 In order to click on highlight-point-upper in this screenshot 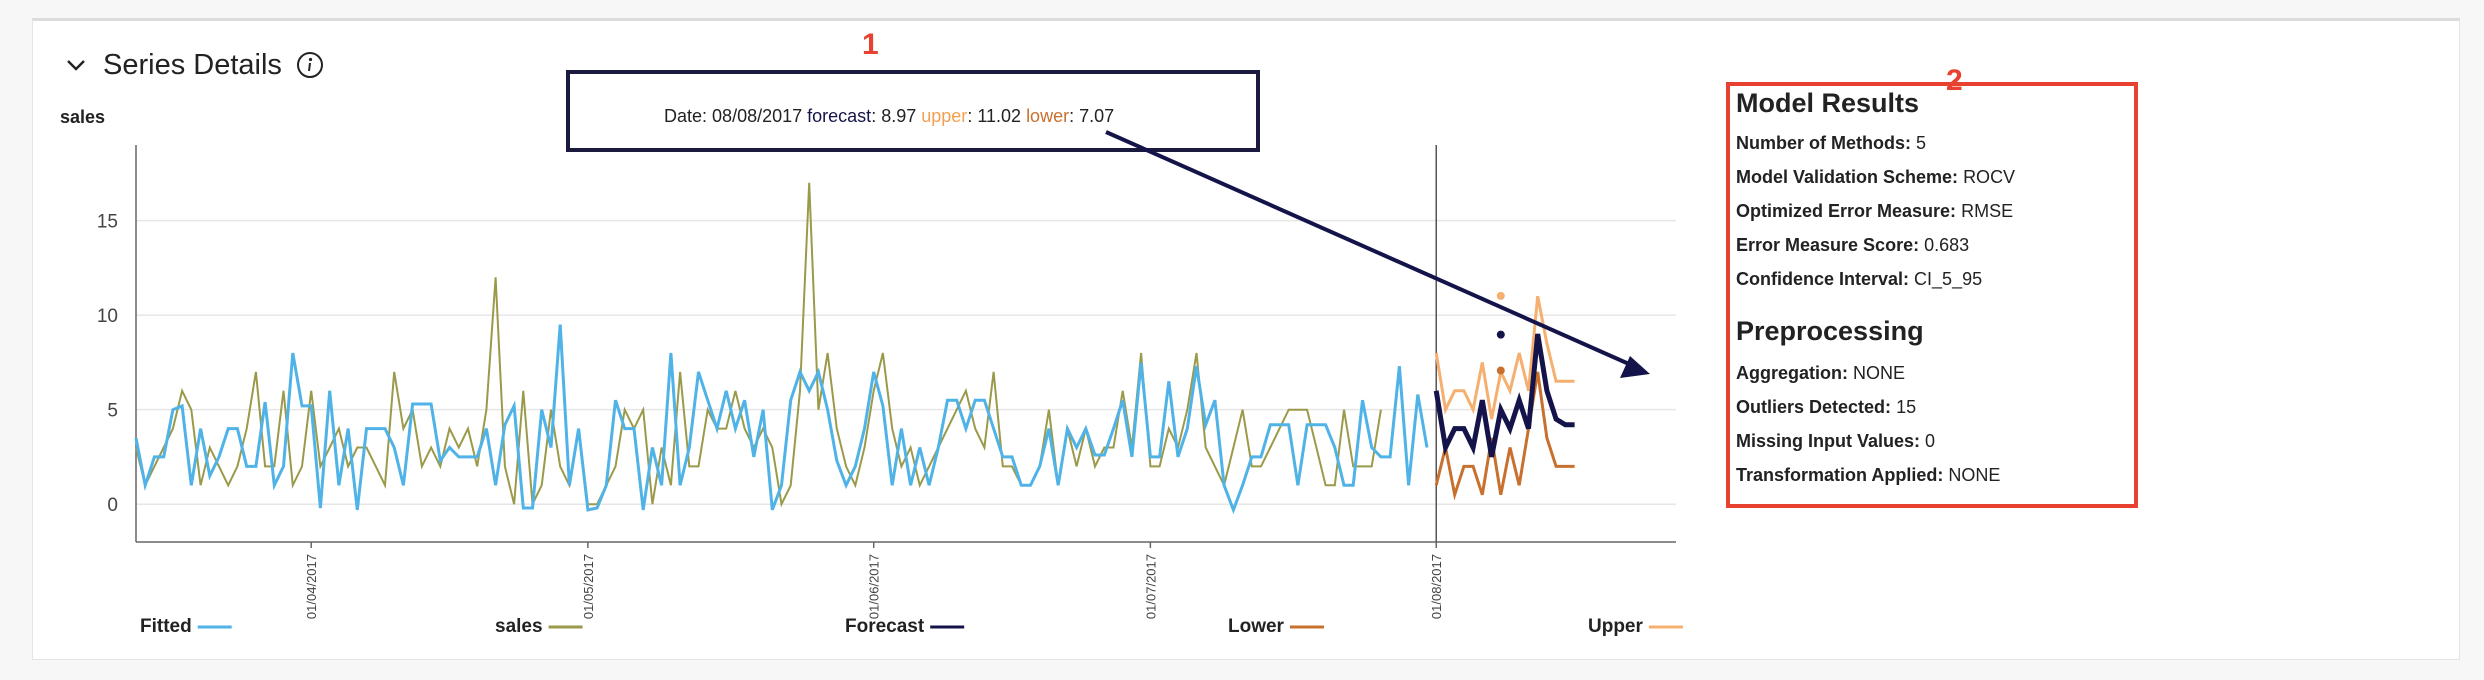, I will do `click(1500, 295)`.